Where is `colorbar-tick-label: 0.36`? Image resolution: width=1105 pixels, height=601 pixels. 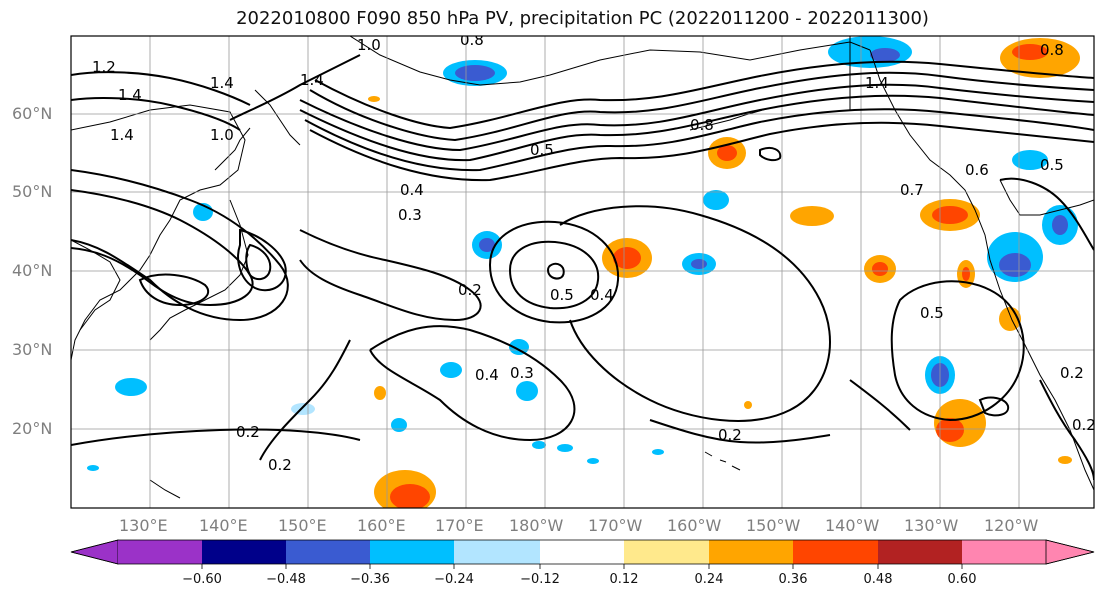 colorbar-tick-label: 0.36 is located at coordinates (793, 579).